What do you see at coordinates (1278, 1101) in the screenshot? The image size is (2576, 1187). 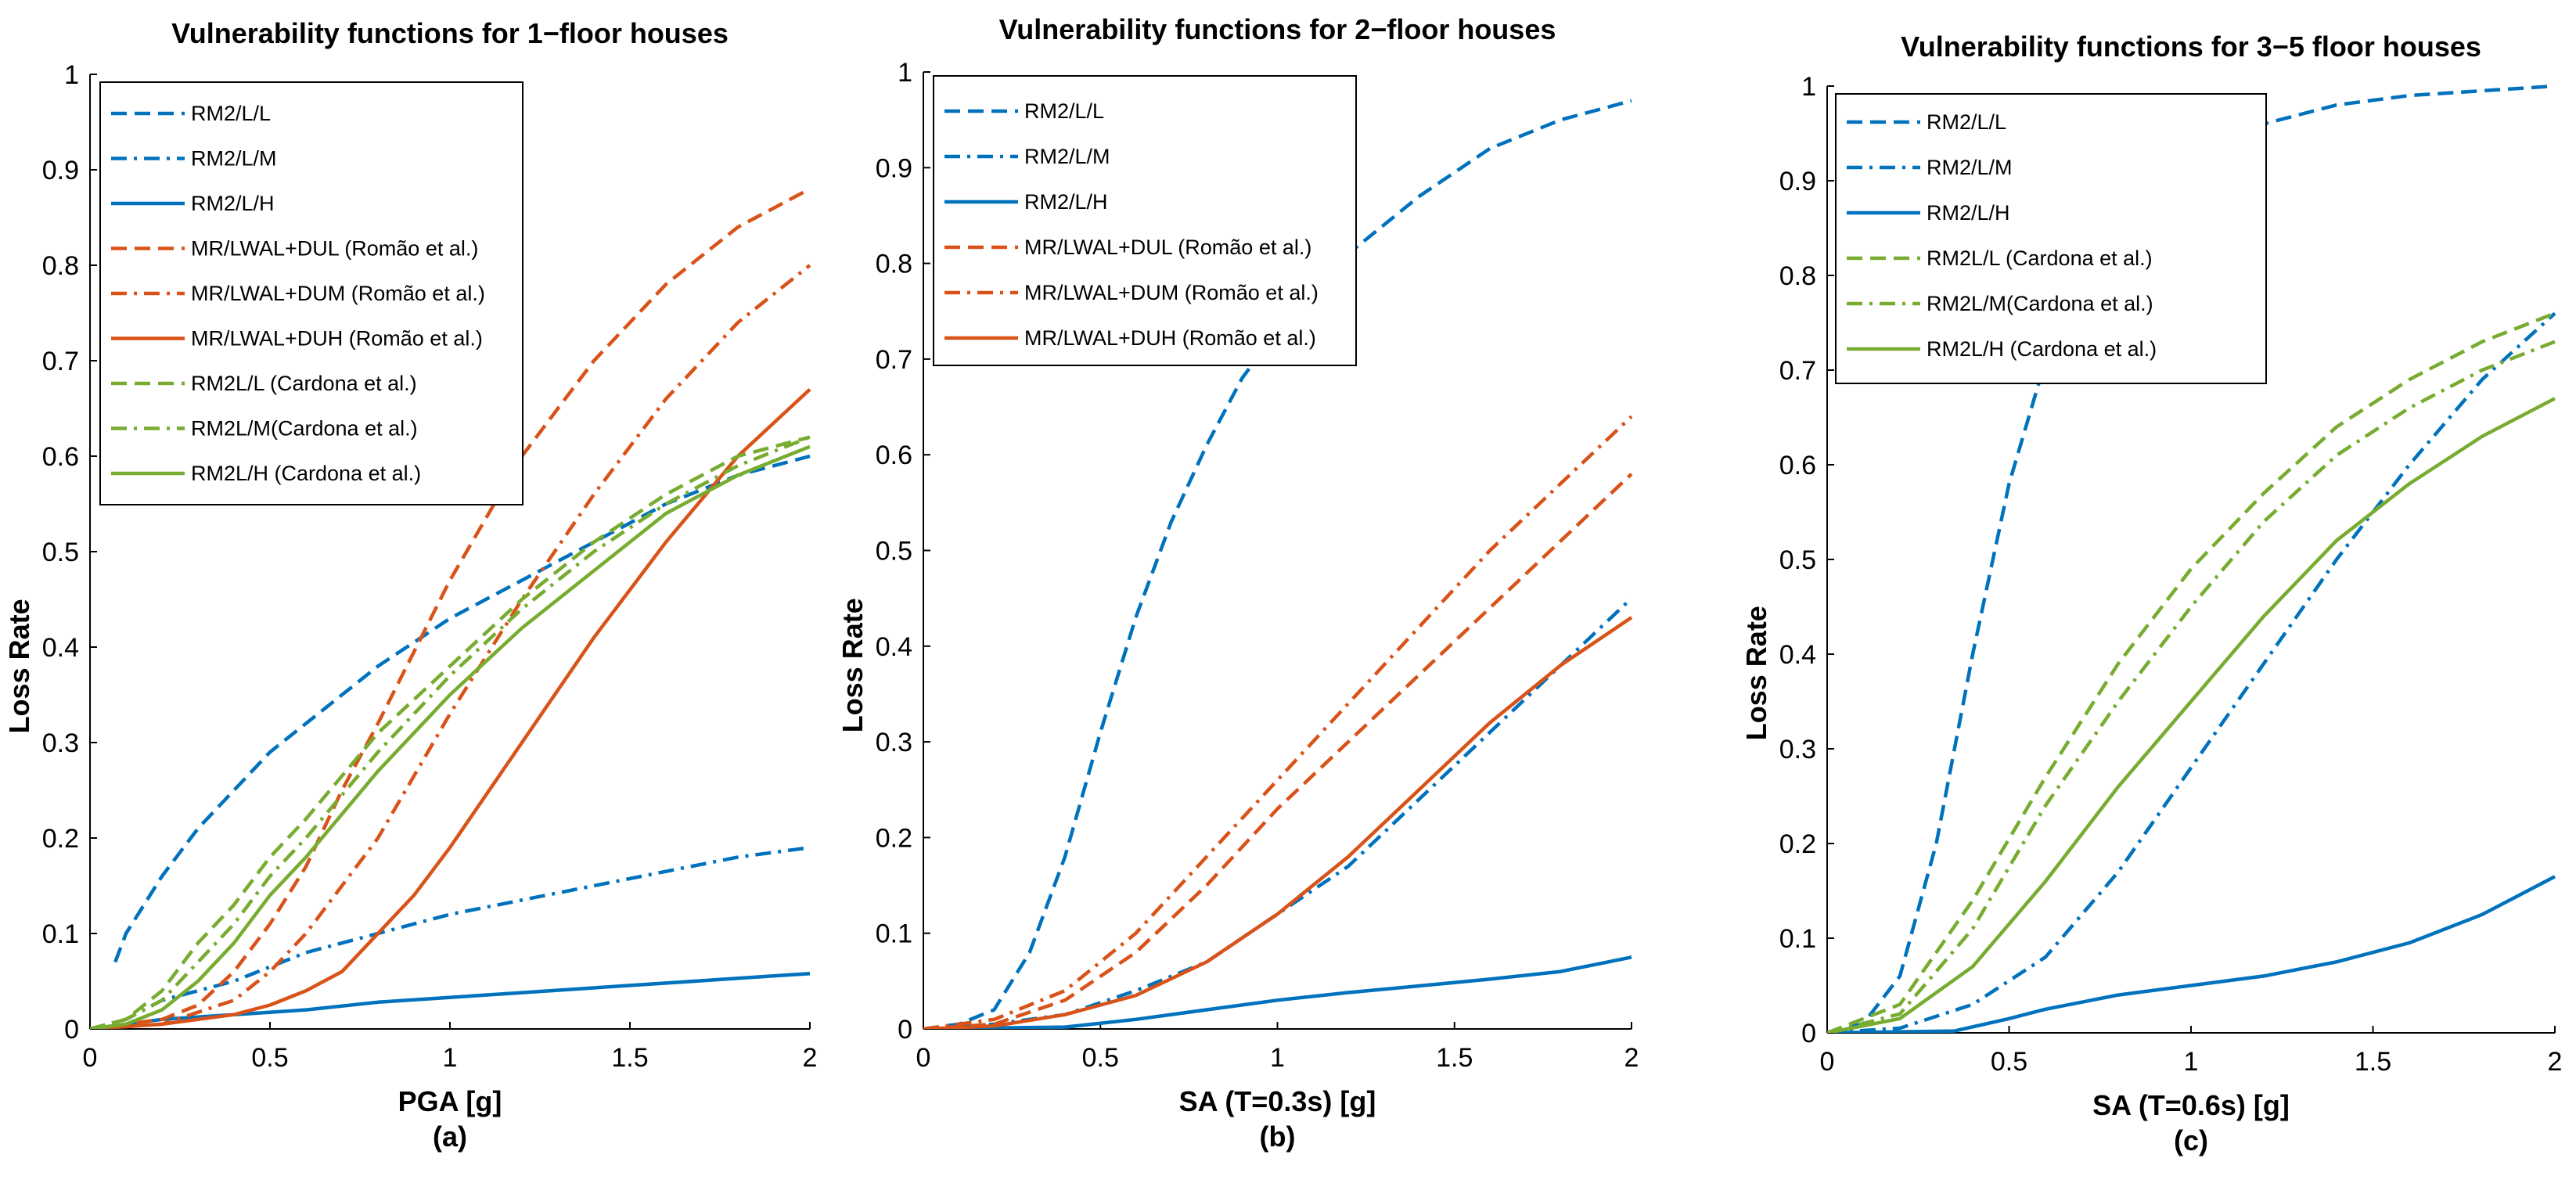 I see `x-axis-label: SA (T=0.3s) [g]` at bounding box center [1278, 1101].